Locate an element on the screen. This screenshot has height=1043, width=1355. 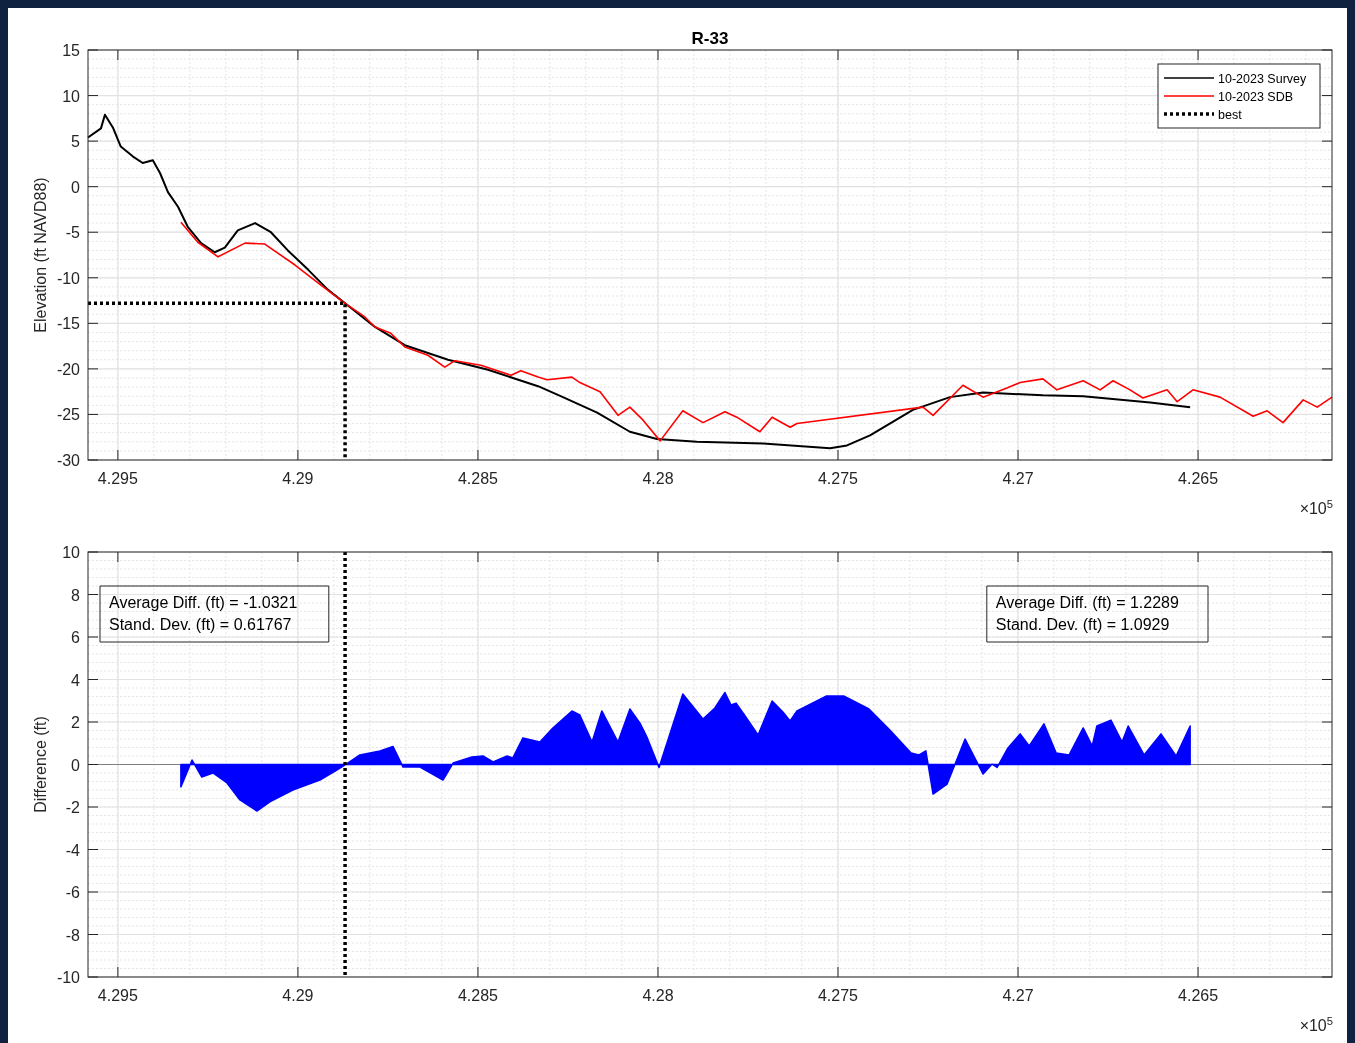
y-tick-label: -25 is located at coordinates (68, 415).